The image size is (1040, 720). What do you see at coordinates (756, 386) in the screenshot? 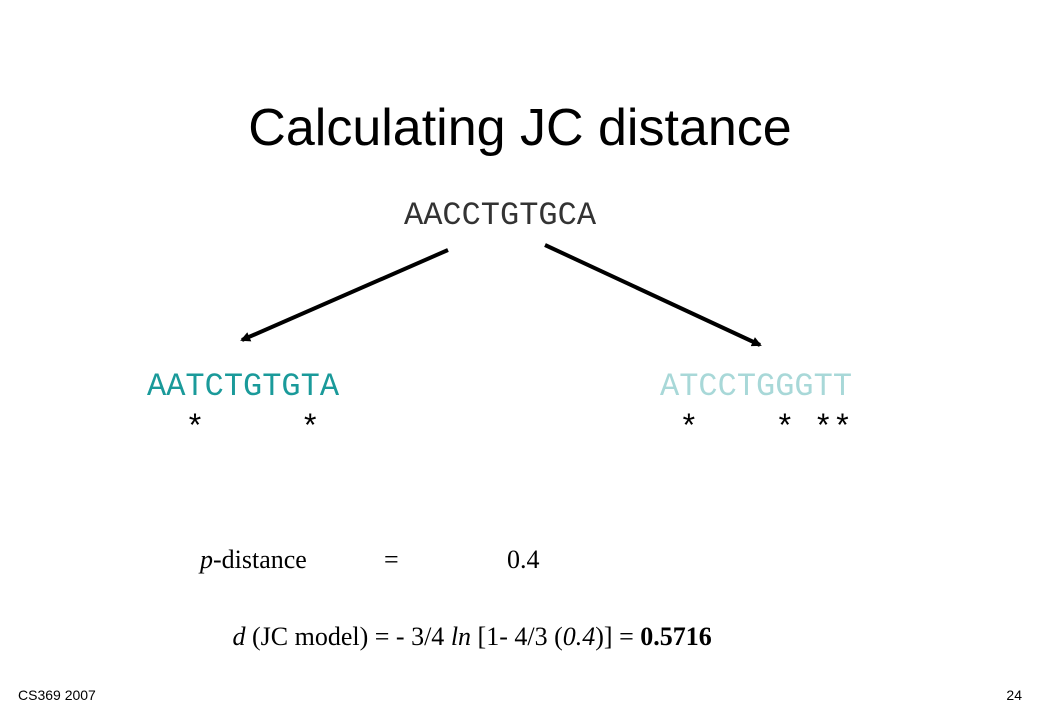
I see `right-sequence: ATCCTGGGTT` at bounding box center [756, 386].